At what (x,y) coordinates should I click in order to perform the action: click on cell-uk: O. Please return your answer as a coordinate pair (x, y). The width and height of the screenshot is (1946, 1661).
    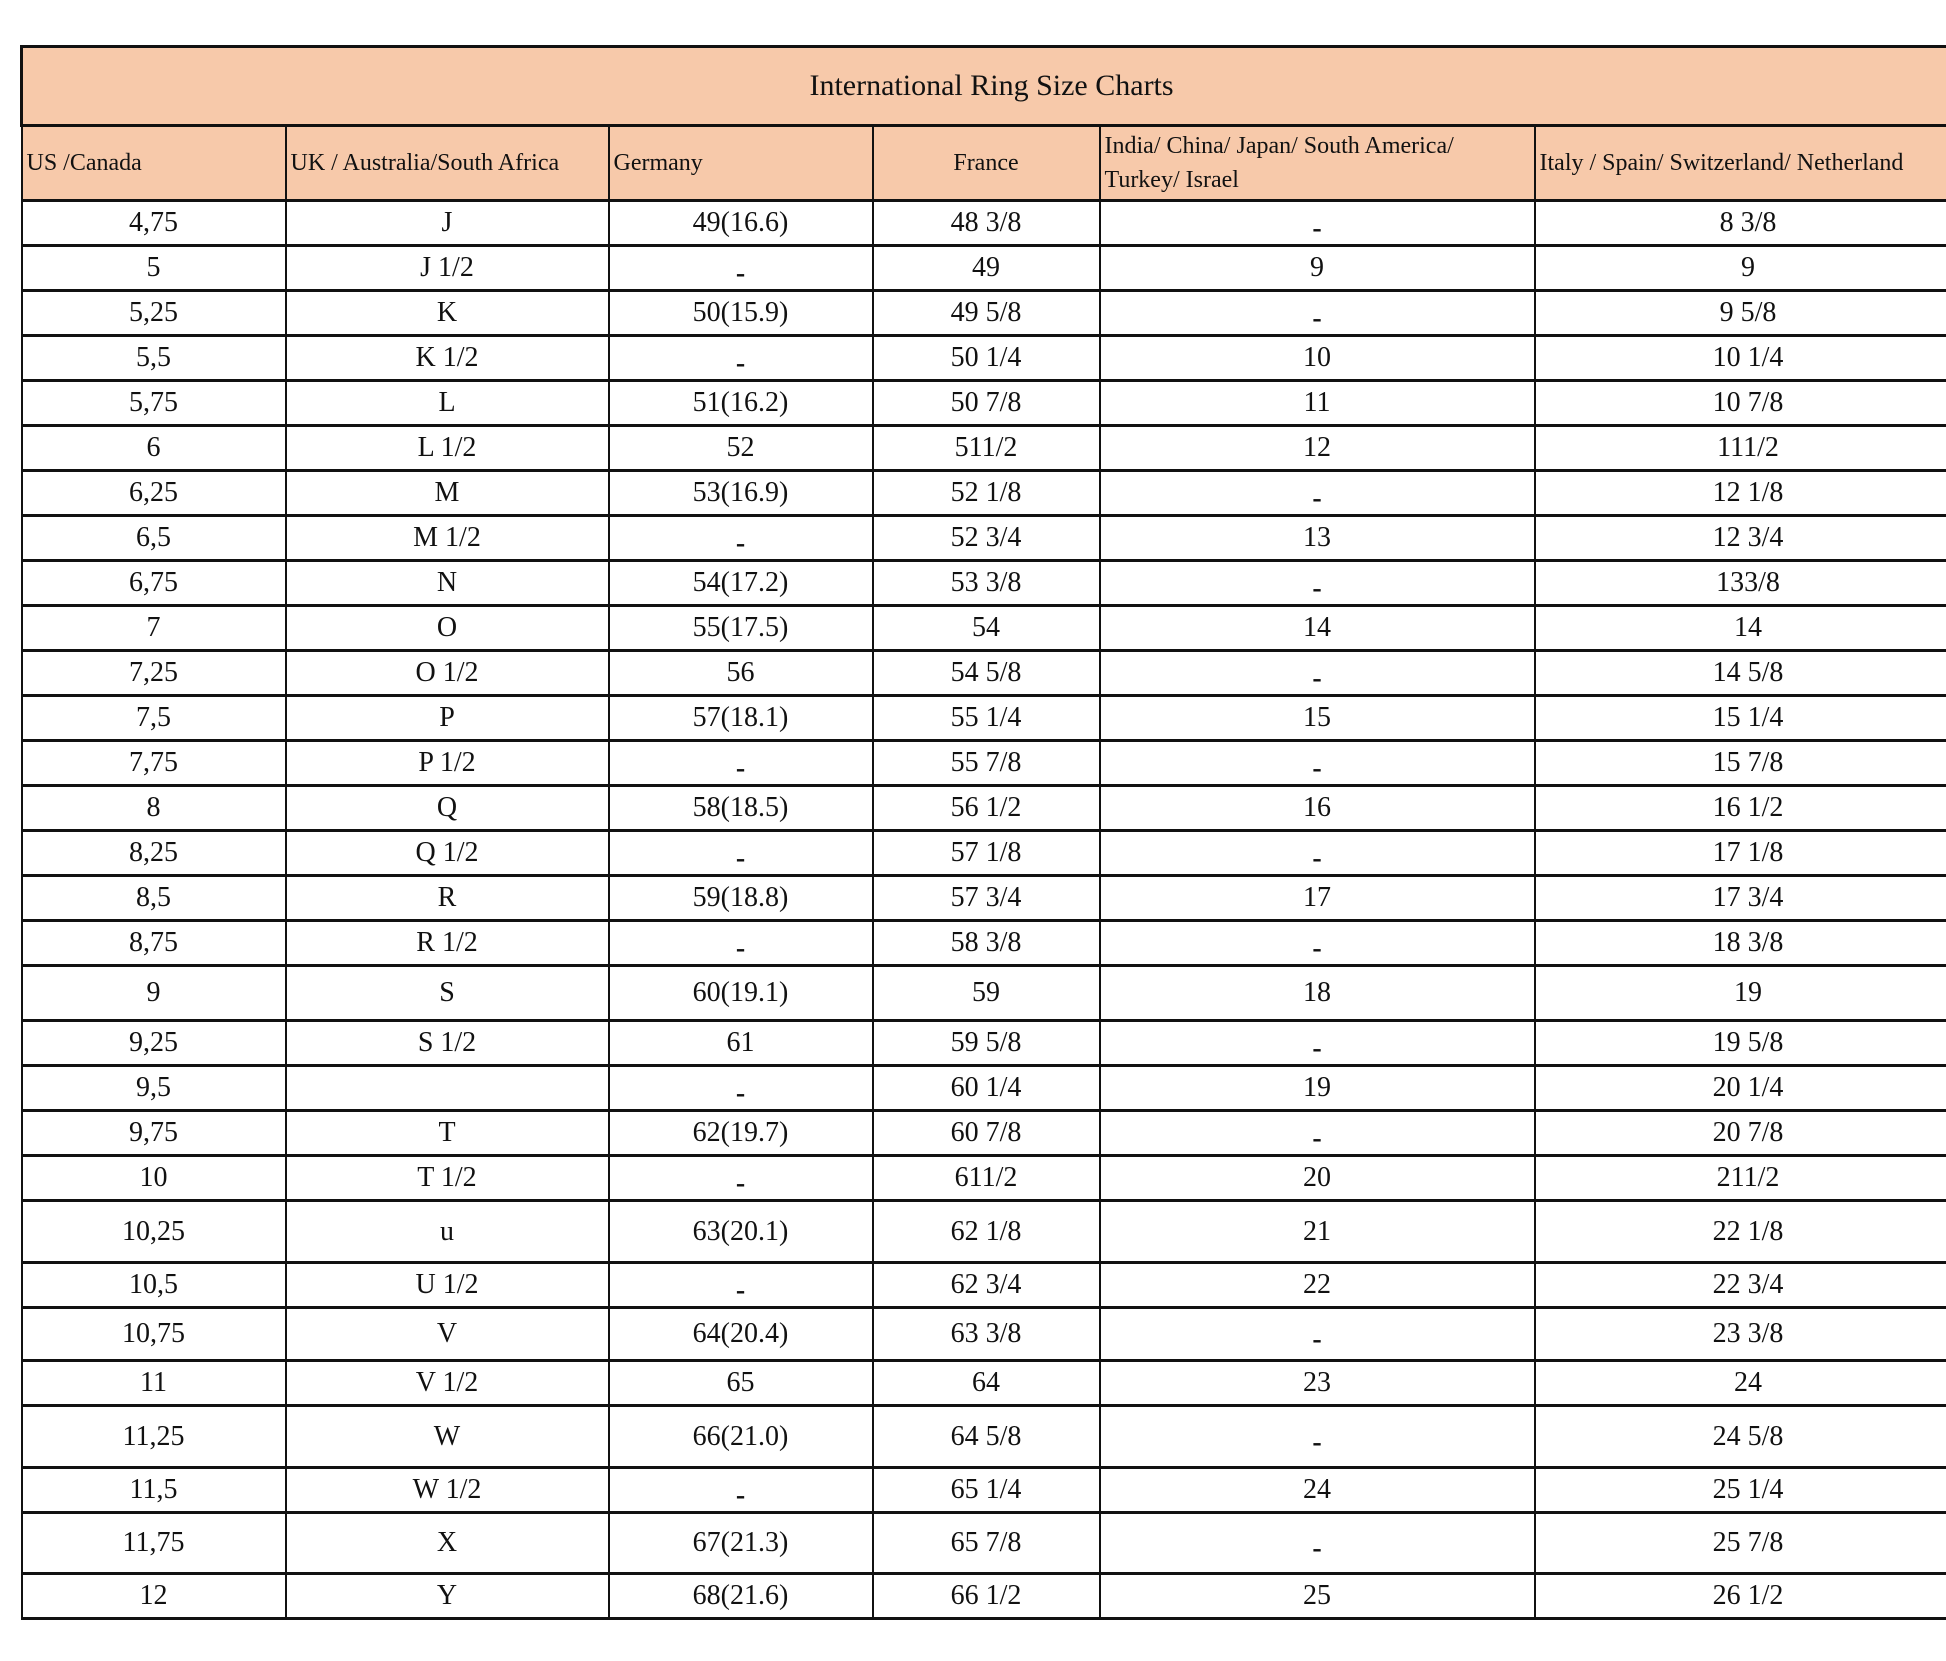
    Looking at the image, I should click on (447, 628).